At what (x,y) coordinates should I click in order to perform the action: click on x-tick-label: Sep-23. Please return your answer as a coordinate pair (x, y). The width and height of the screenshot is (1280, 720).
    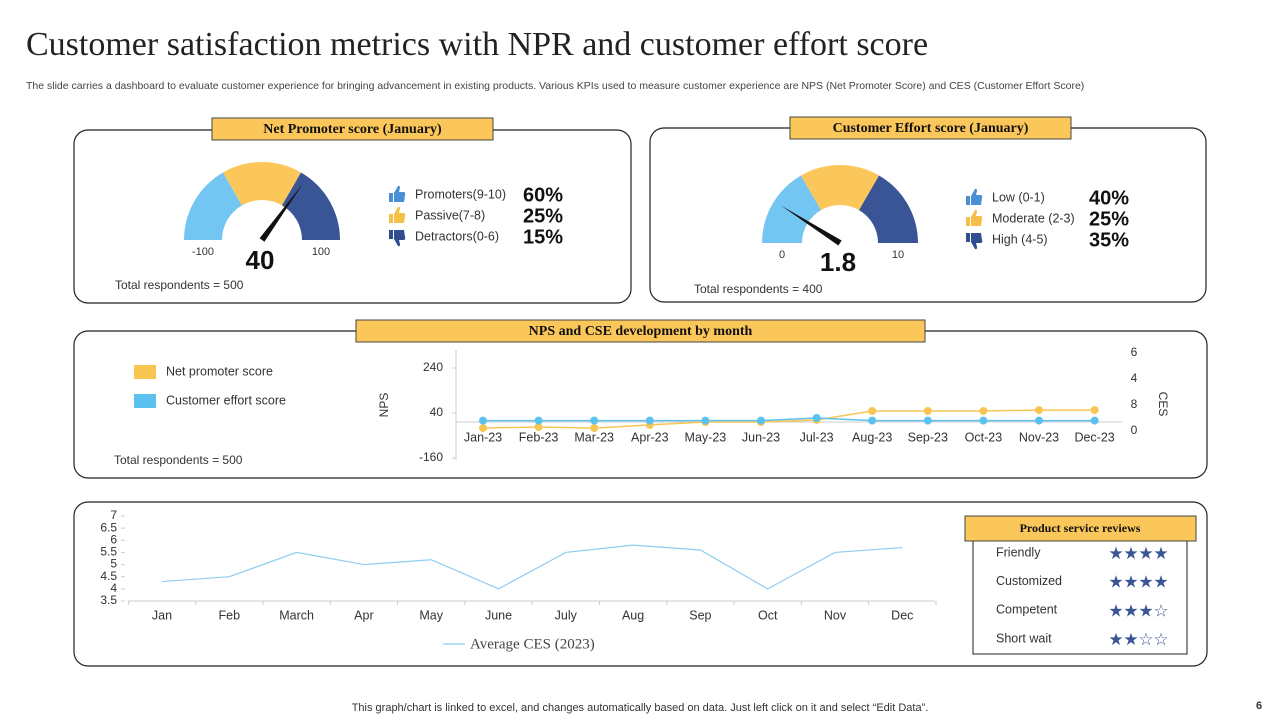
    Looking at the image, I should click on (928, 437).